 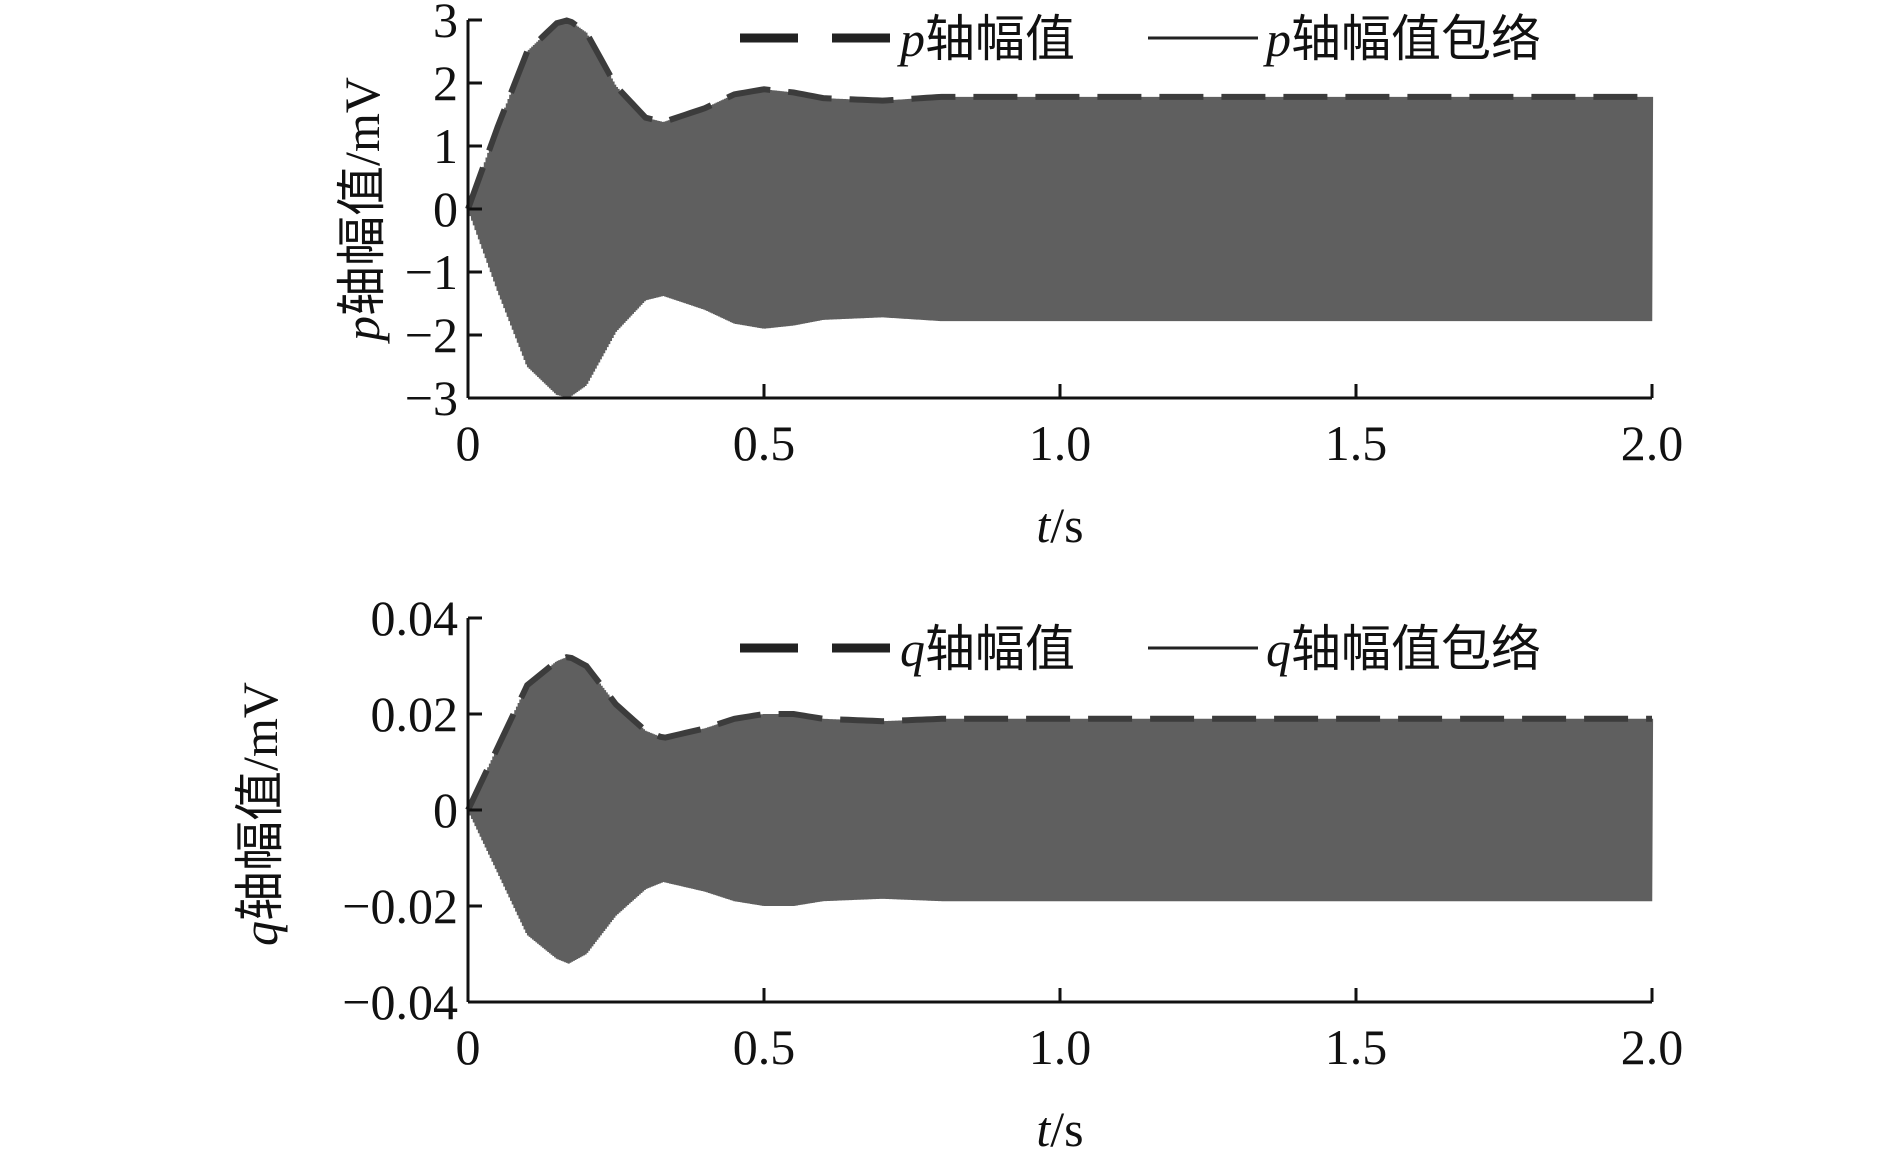 I want to click on q-y-tick-label: 0.02, so click(x=415, y=714).